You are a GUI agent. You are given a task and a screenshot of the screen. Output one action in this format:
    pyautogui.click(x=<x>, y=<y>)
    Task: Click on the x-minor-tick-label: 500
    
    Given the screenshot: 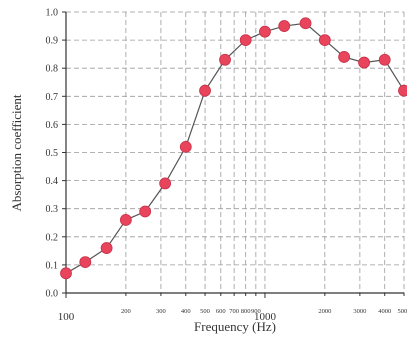 What is the action you would take?
    pyautogui.click(x=205, y=311)
    